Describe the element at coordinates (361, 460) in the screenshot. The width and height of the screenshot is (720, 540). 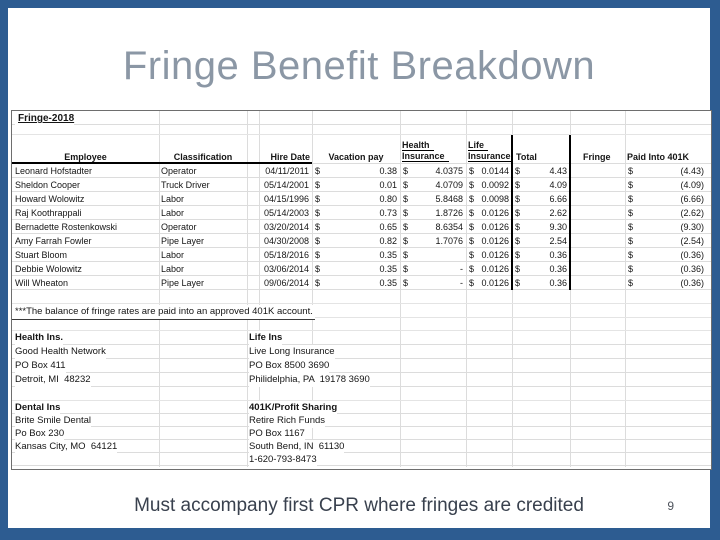
I see `address-row: 1-620-793-8473` at that location.